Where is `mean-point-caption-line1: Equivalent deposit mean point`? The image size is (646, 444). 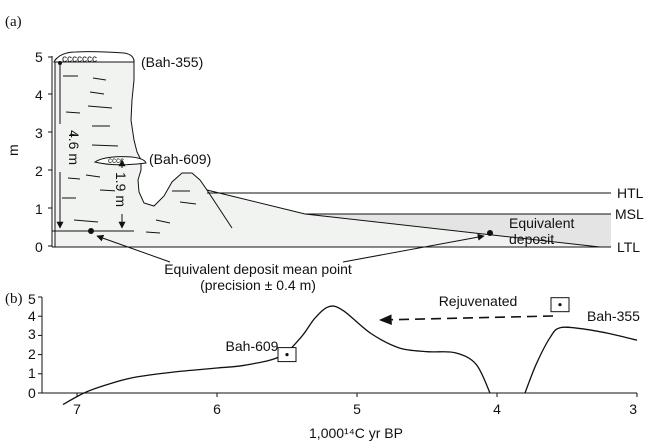 mean-point-caption-line1: Equivalent deposit mean point is located at coordinates (258, 269).